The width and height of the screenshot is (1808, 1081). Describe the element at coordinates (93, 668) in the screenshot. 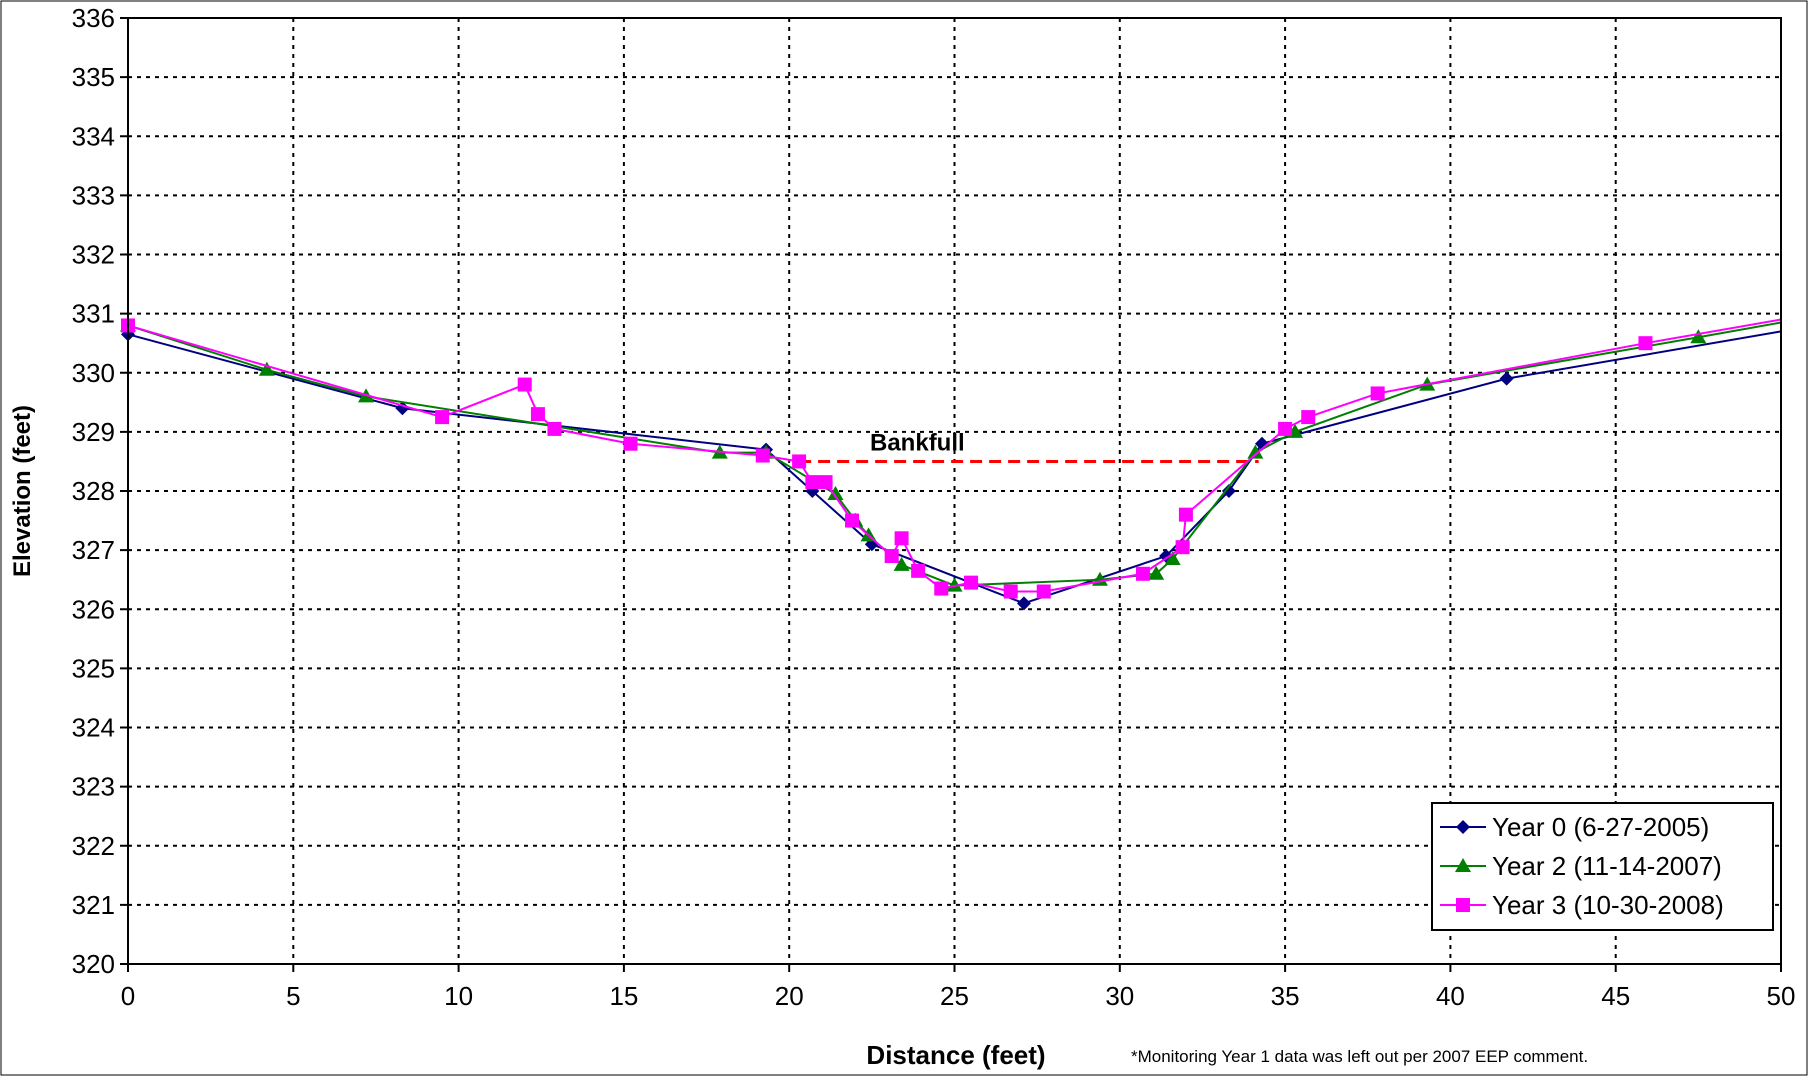

I see `y-tick-label: 325` at that location.